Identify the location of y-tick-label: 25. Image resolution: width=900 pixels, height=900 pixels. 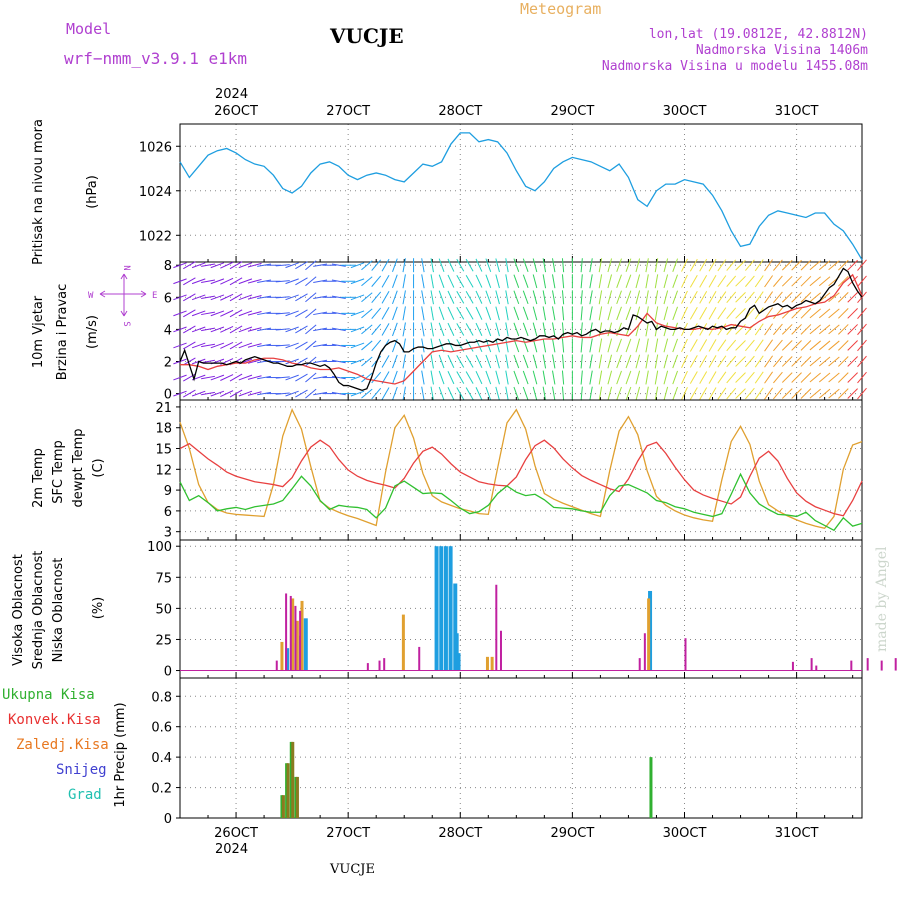
(163, 640).